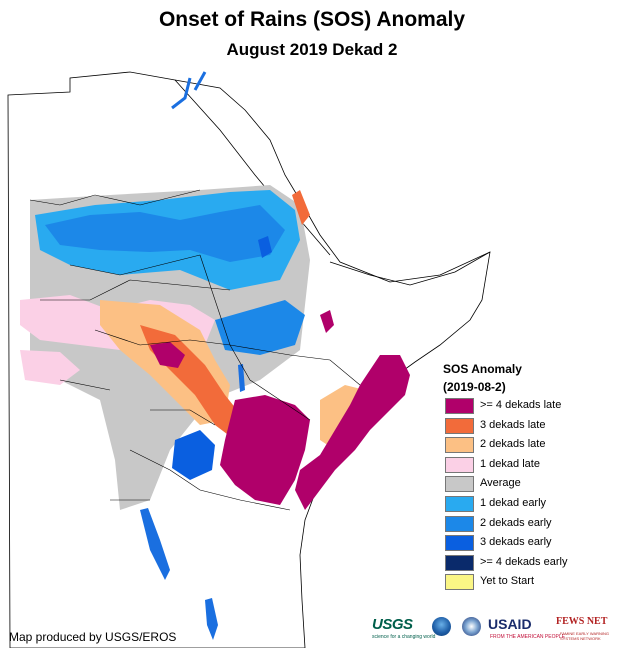 The height and width of the screenshot is (648, 624). What do you see at coordinates (265, 450) in the screenshot?
I see `region-4-dekads-late-kenya` at bounding box center [265, 450].